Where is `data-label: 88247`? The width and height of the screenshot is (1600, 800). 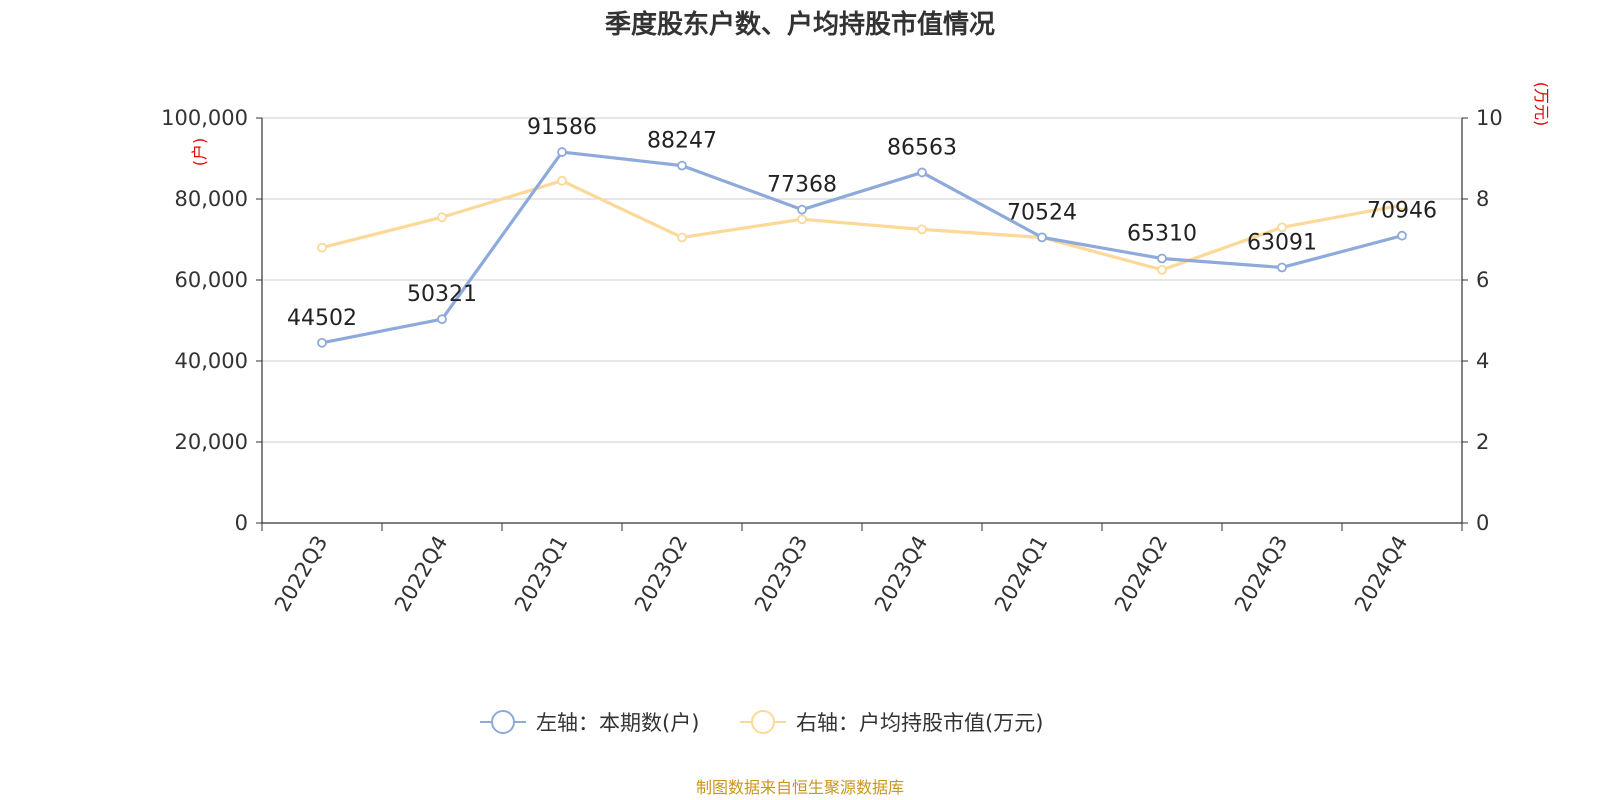 data-label: 88247 is located at coordinates (682, 141).